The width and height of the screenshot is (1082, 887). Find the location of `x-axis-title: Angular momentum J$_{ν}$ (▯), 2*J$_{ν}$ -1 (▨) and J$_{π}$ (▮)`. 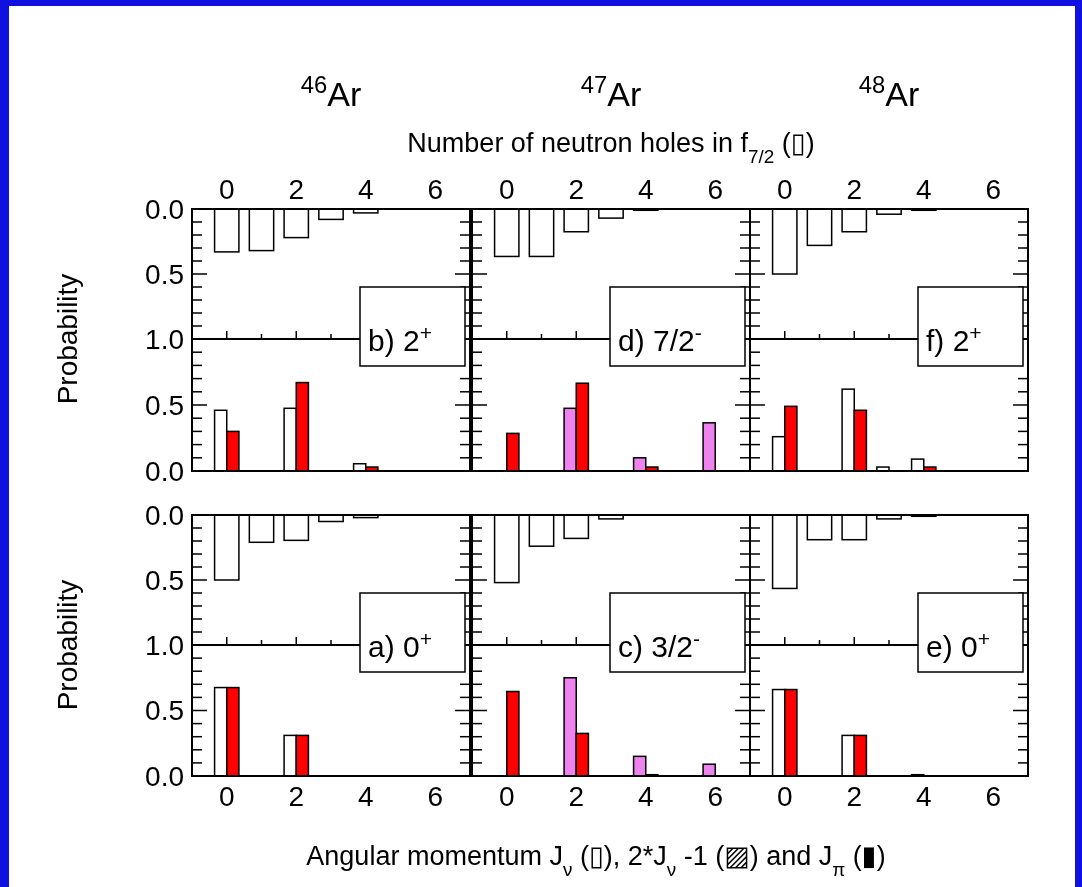

x-axis-title: Angular momentum J$_{ν}$ (▯), 2*J$_{ν}$ -1 (▨) and J$_{π}$ (▮) is located at coordinates (596, 860).